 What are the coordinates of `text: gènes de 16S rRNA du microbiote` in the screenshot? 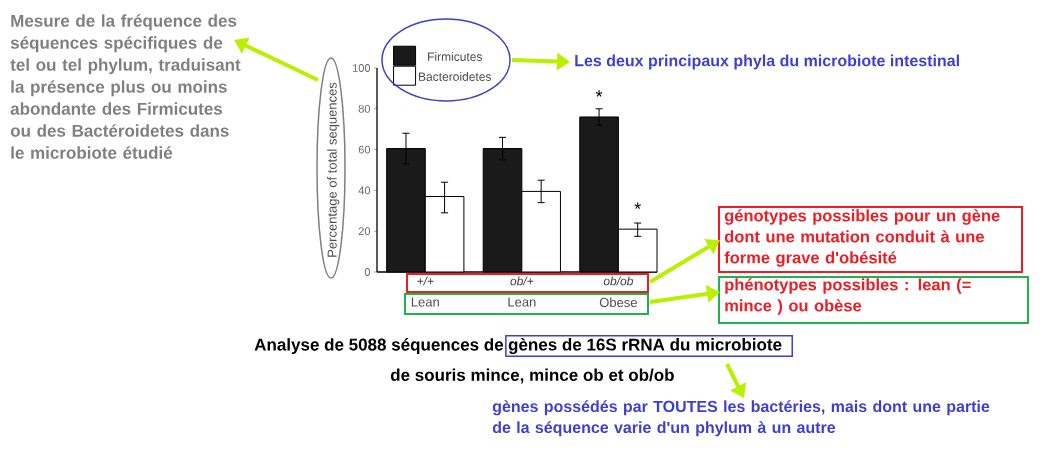 It's located at (645, 346).